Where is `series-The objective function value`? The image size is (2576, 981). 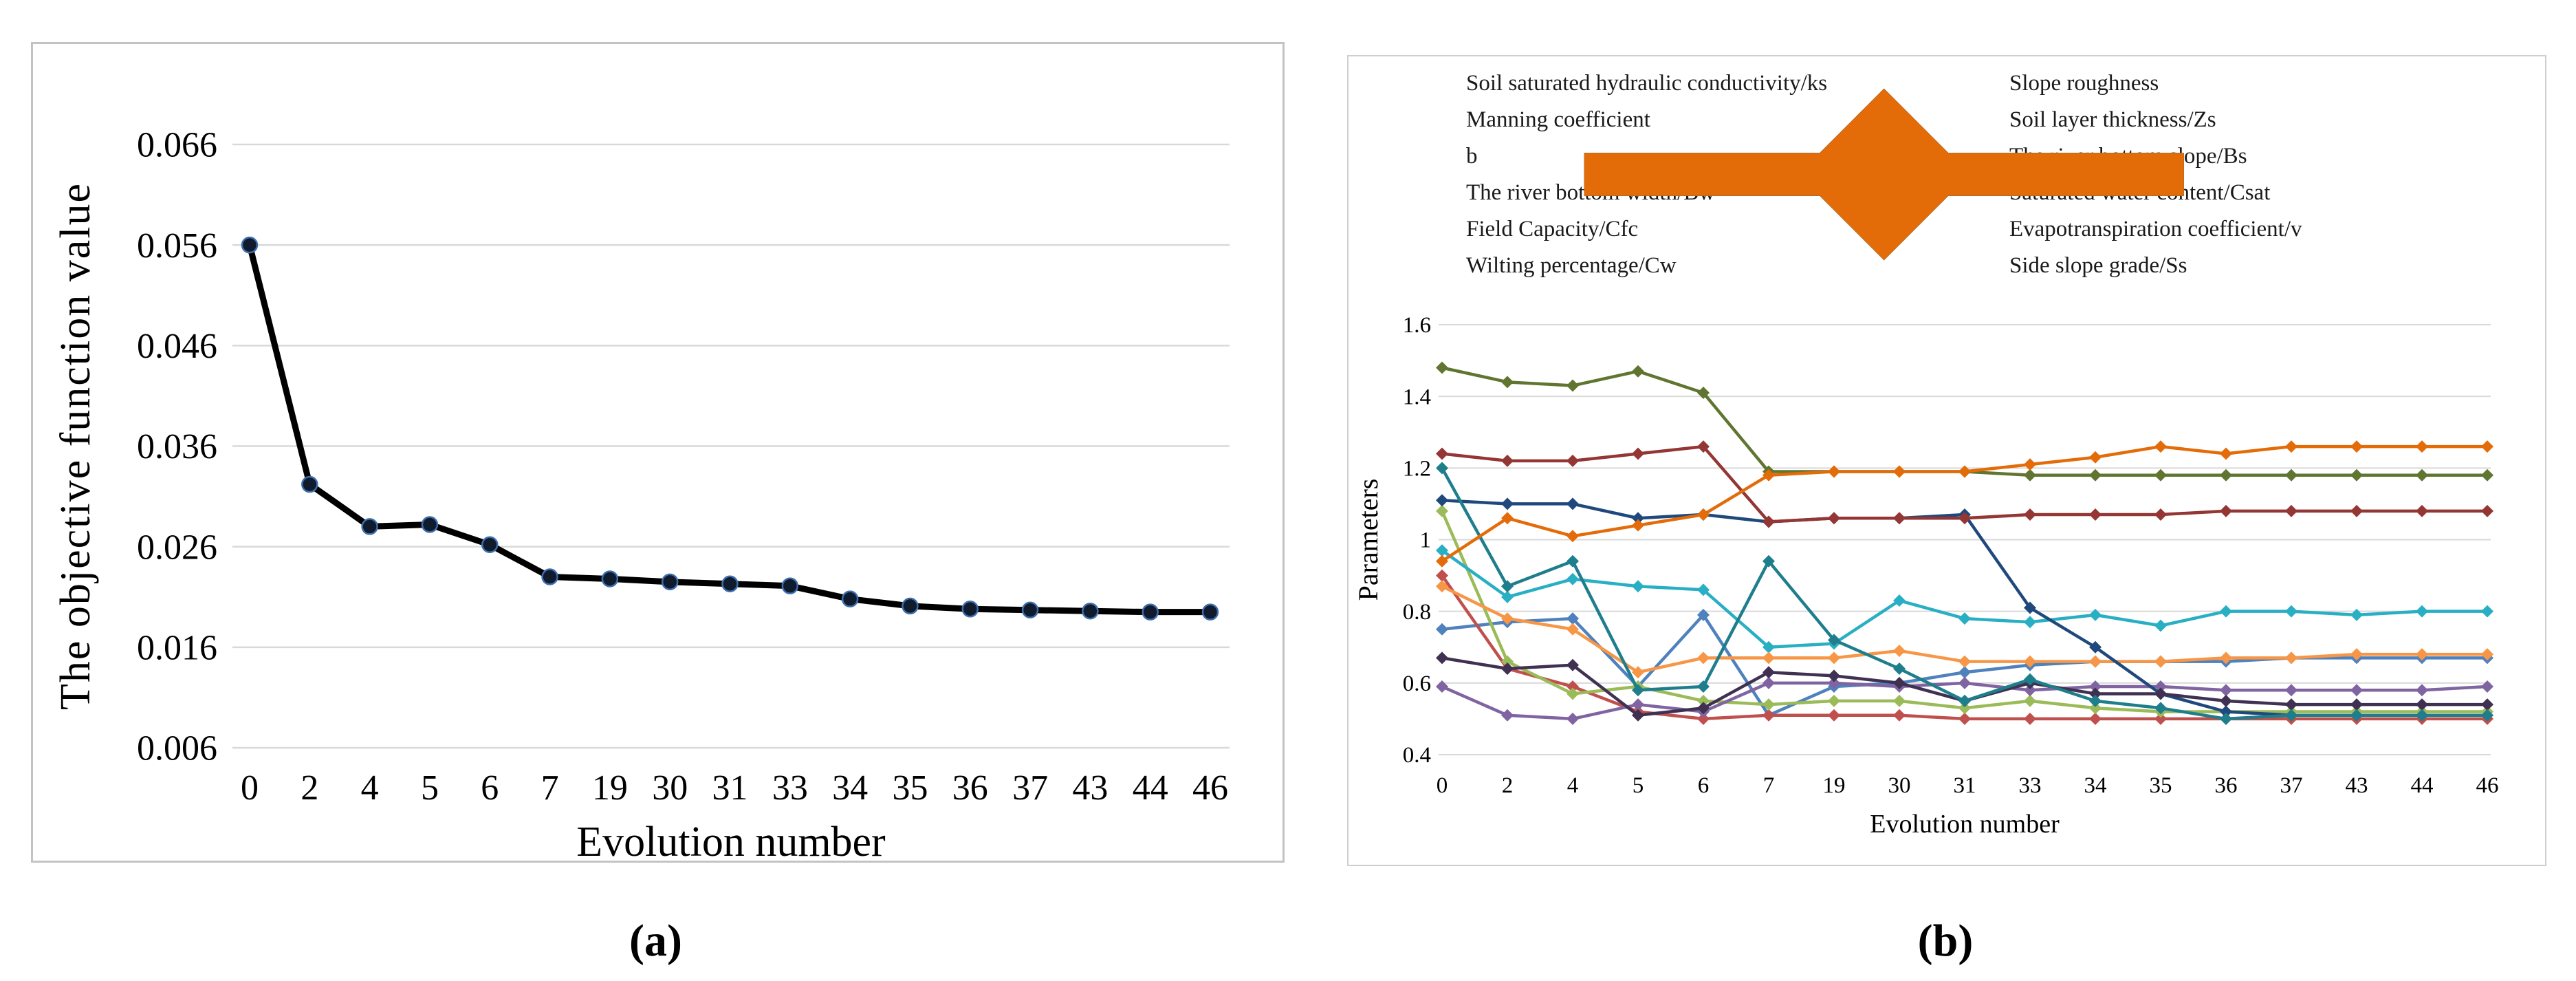 series-The objective function value is located at coordinates (730, 428).